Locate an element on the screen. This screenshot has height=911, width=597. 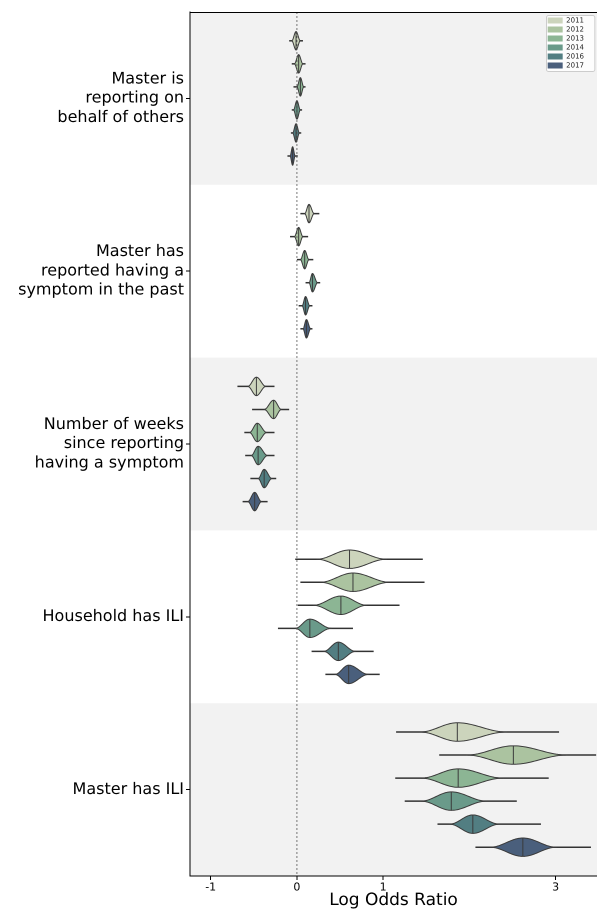
y-tick-label: Master has ILI is located at coordinates (128, 788).